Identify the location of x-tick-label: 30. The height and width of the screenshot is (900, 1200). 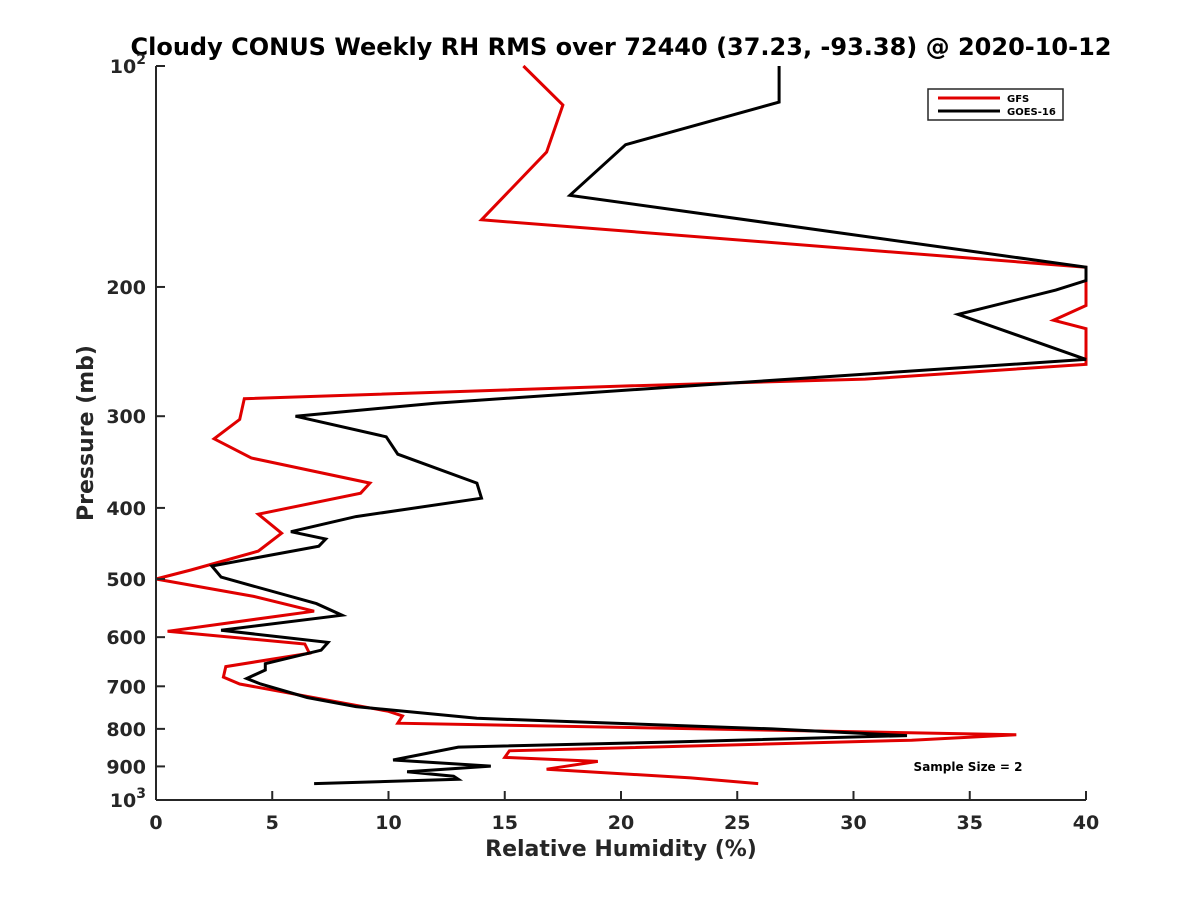
(853, 823).